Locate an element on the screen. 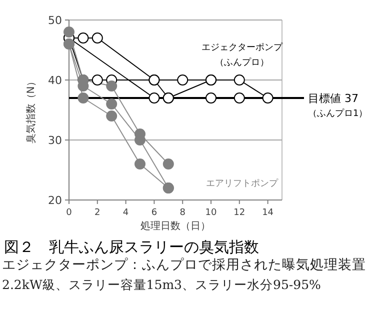  x-axis-title: 処理日数（日） is located at coordinates (175, 226).